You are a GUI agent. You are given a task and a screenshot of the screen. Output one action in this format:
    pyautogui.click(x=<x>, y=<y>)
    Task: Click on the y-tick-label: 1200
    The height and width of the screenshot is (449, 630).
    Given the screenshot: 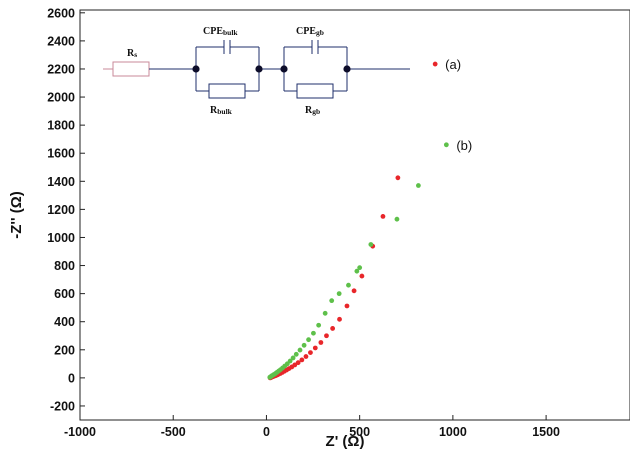 What is the action you would take?
    pyautogui.click(x=61, y=210)
    